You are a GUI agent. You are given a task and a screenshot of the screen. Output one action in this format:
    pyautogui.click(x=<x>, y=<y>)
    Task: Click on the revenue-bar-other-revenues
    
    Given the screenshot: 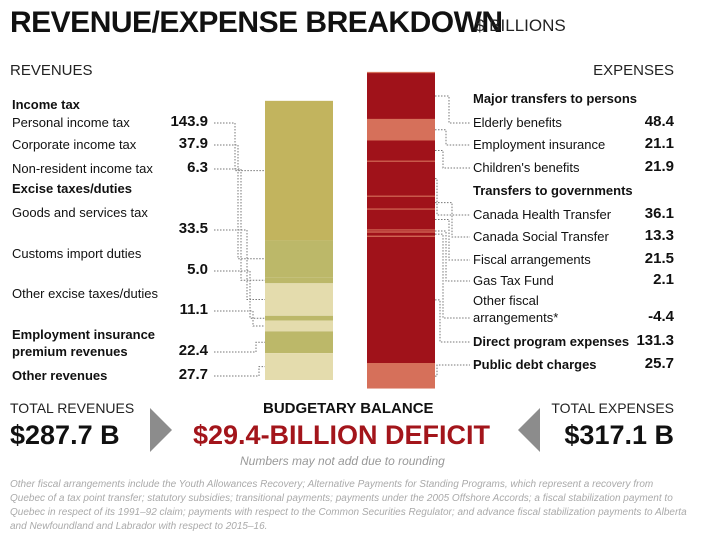 What is the action you would take?
    pyautogui.click(x=299, y=366)
    